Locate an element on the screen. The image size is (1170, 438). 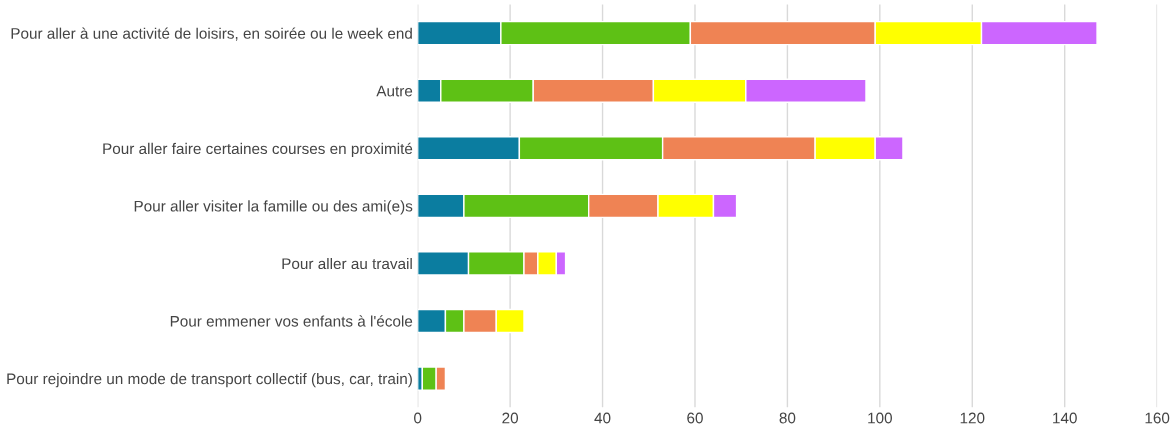
x-tick-label: 120 is located at coordinates (972, 418).